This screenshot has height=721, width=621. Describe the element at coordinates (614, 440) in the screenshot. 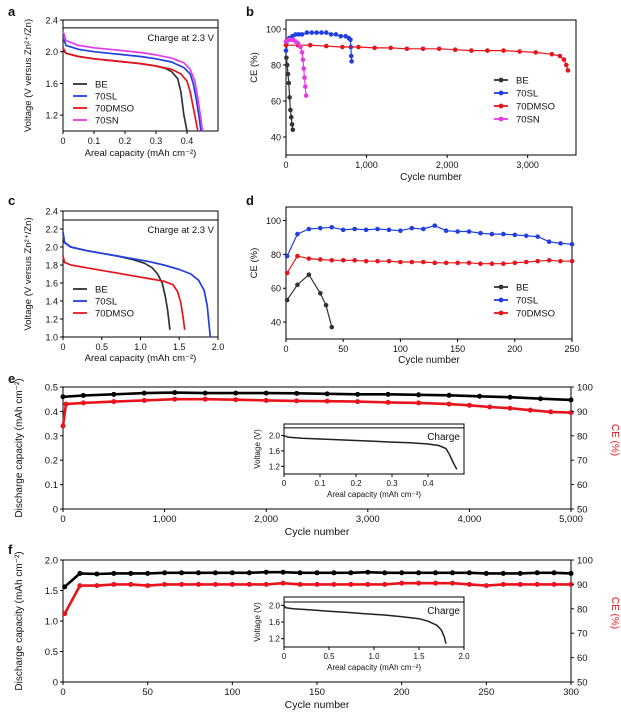

I see `y-axis-label-right-e: CE (%)` at that location.